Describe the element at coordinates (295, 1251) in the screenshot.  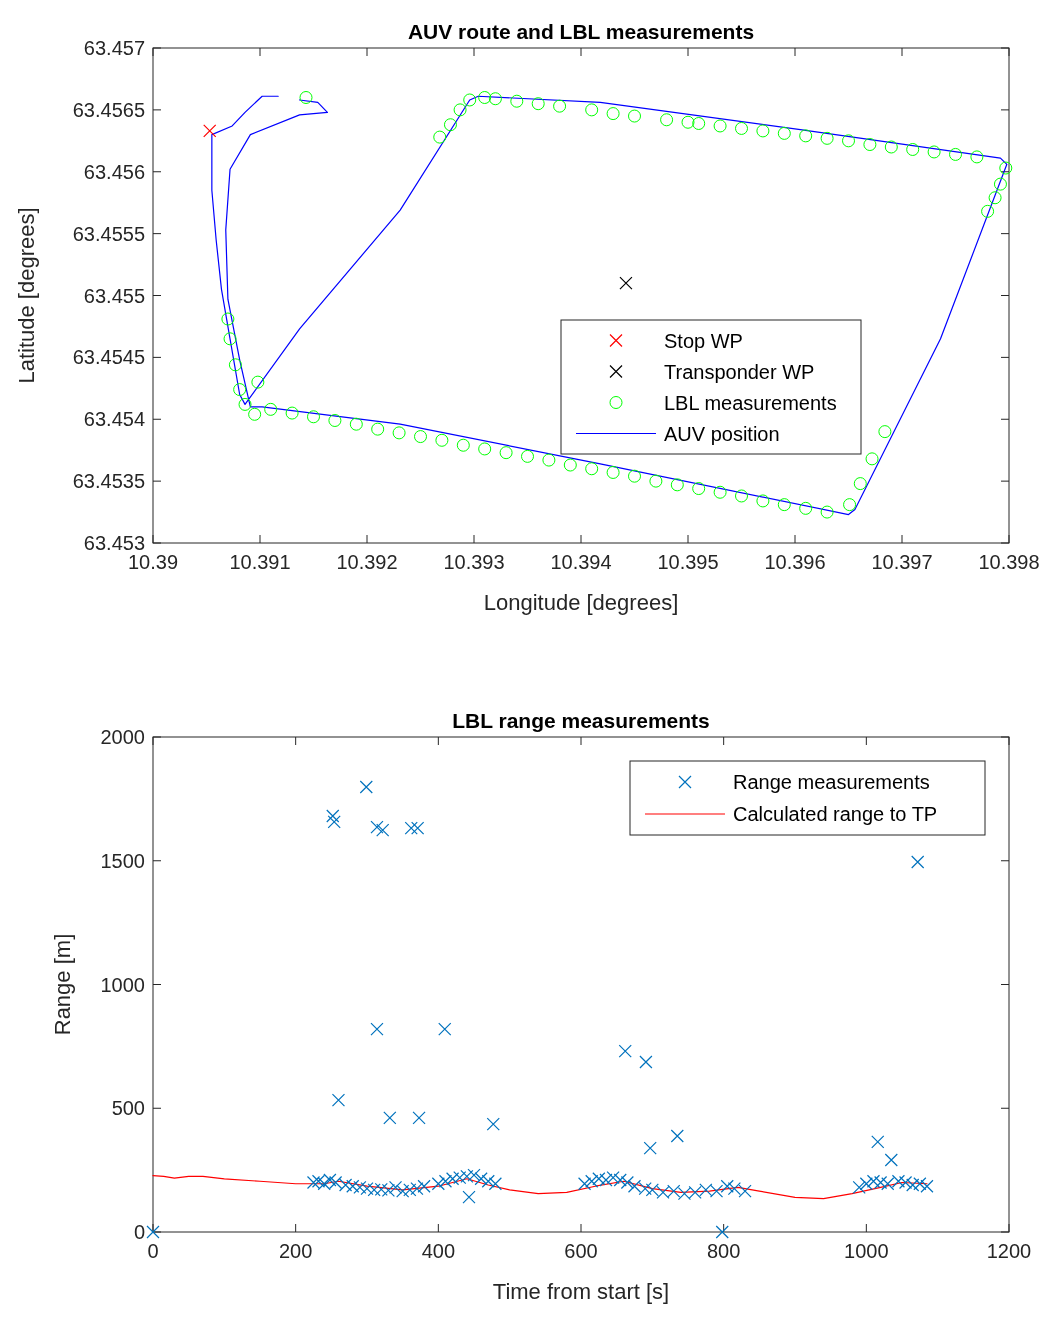
I see `x-tick-label: 200` at that location.